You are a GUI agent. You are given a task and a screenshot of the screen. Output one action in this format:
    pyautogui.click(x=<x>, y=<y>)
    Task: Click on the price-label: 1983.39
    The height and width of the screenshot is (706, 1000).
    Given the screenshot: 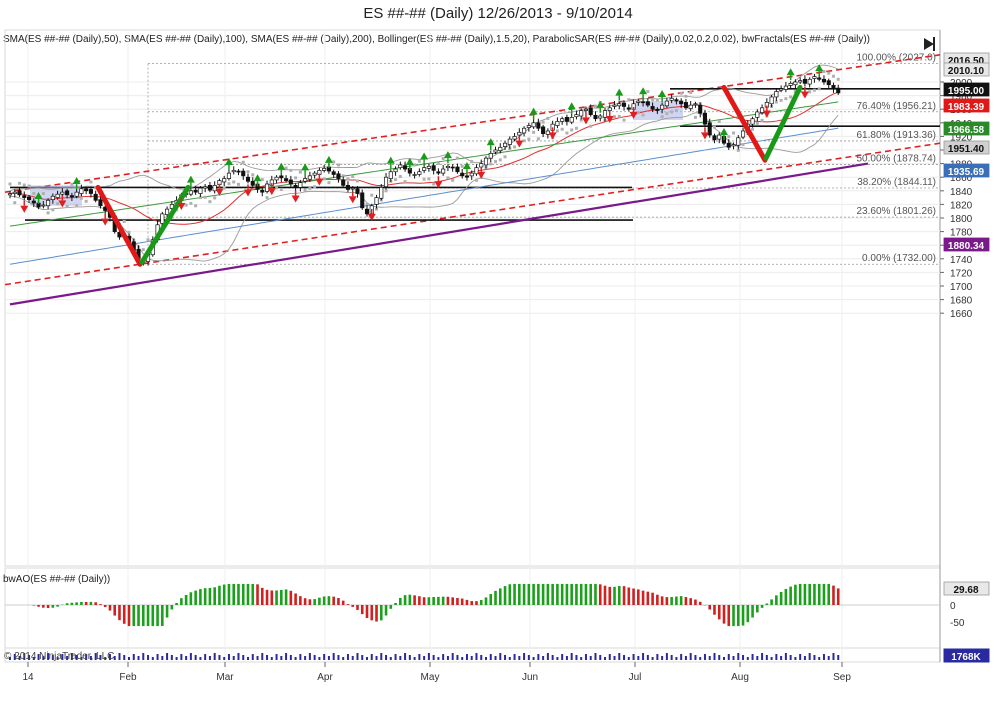 What is the action you would take?
    pyautogui.click(x=966, y=107)
    